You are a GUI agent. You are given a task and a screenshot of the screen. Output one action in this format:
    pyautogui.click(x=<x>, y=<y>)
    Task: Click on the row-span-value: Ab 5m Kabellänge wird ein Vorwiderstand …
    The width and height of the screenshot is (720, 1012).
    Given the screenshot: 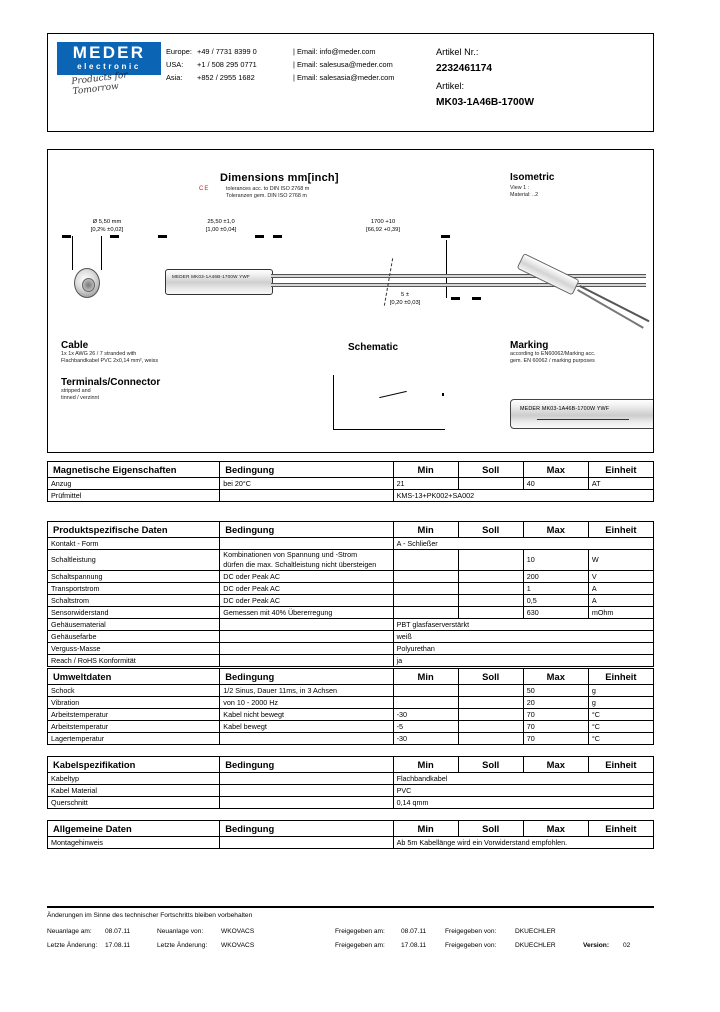 What is the action you would take?
    pyautogui.click(x=523, y=842)
    